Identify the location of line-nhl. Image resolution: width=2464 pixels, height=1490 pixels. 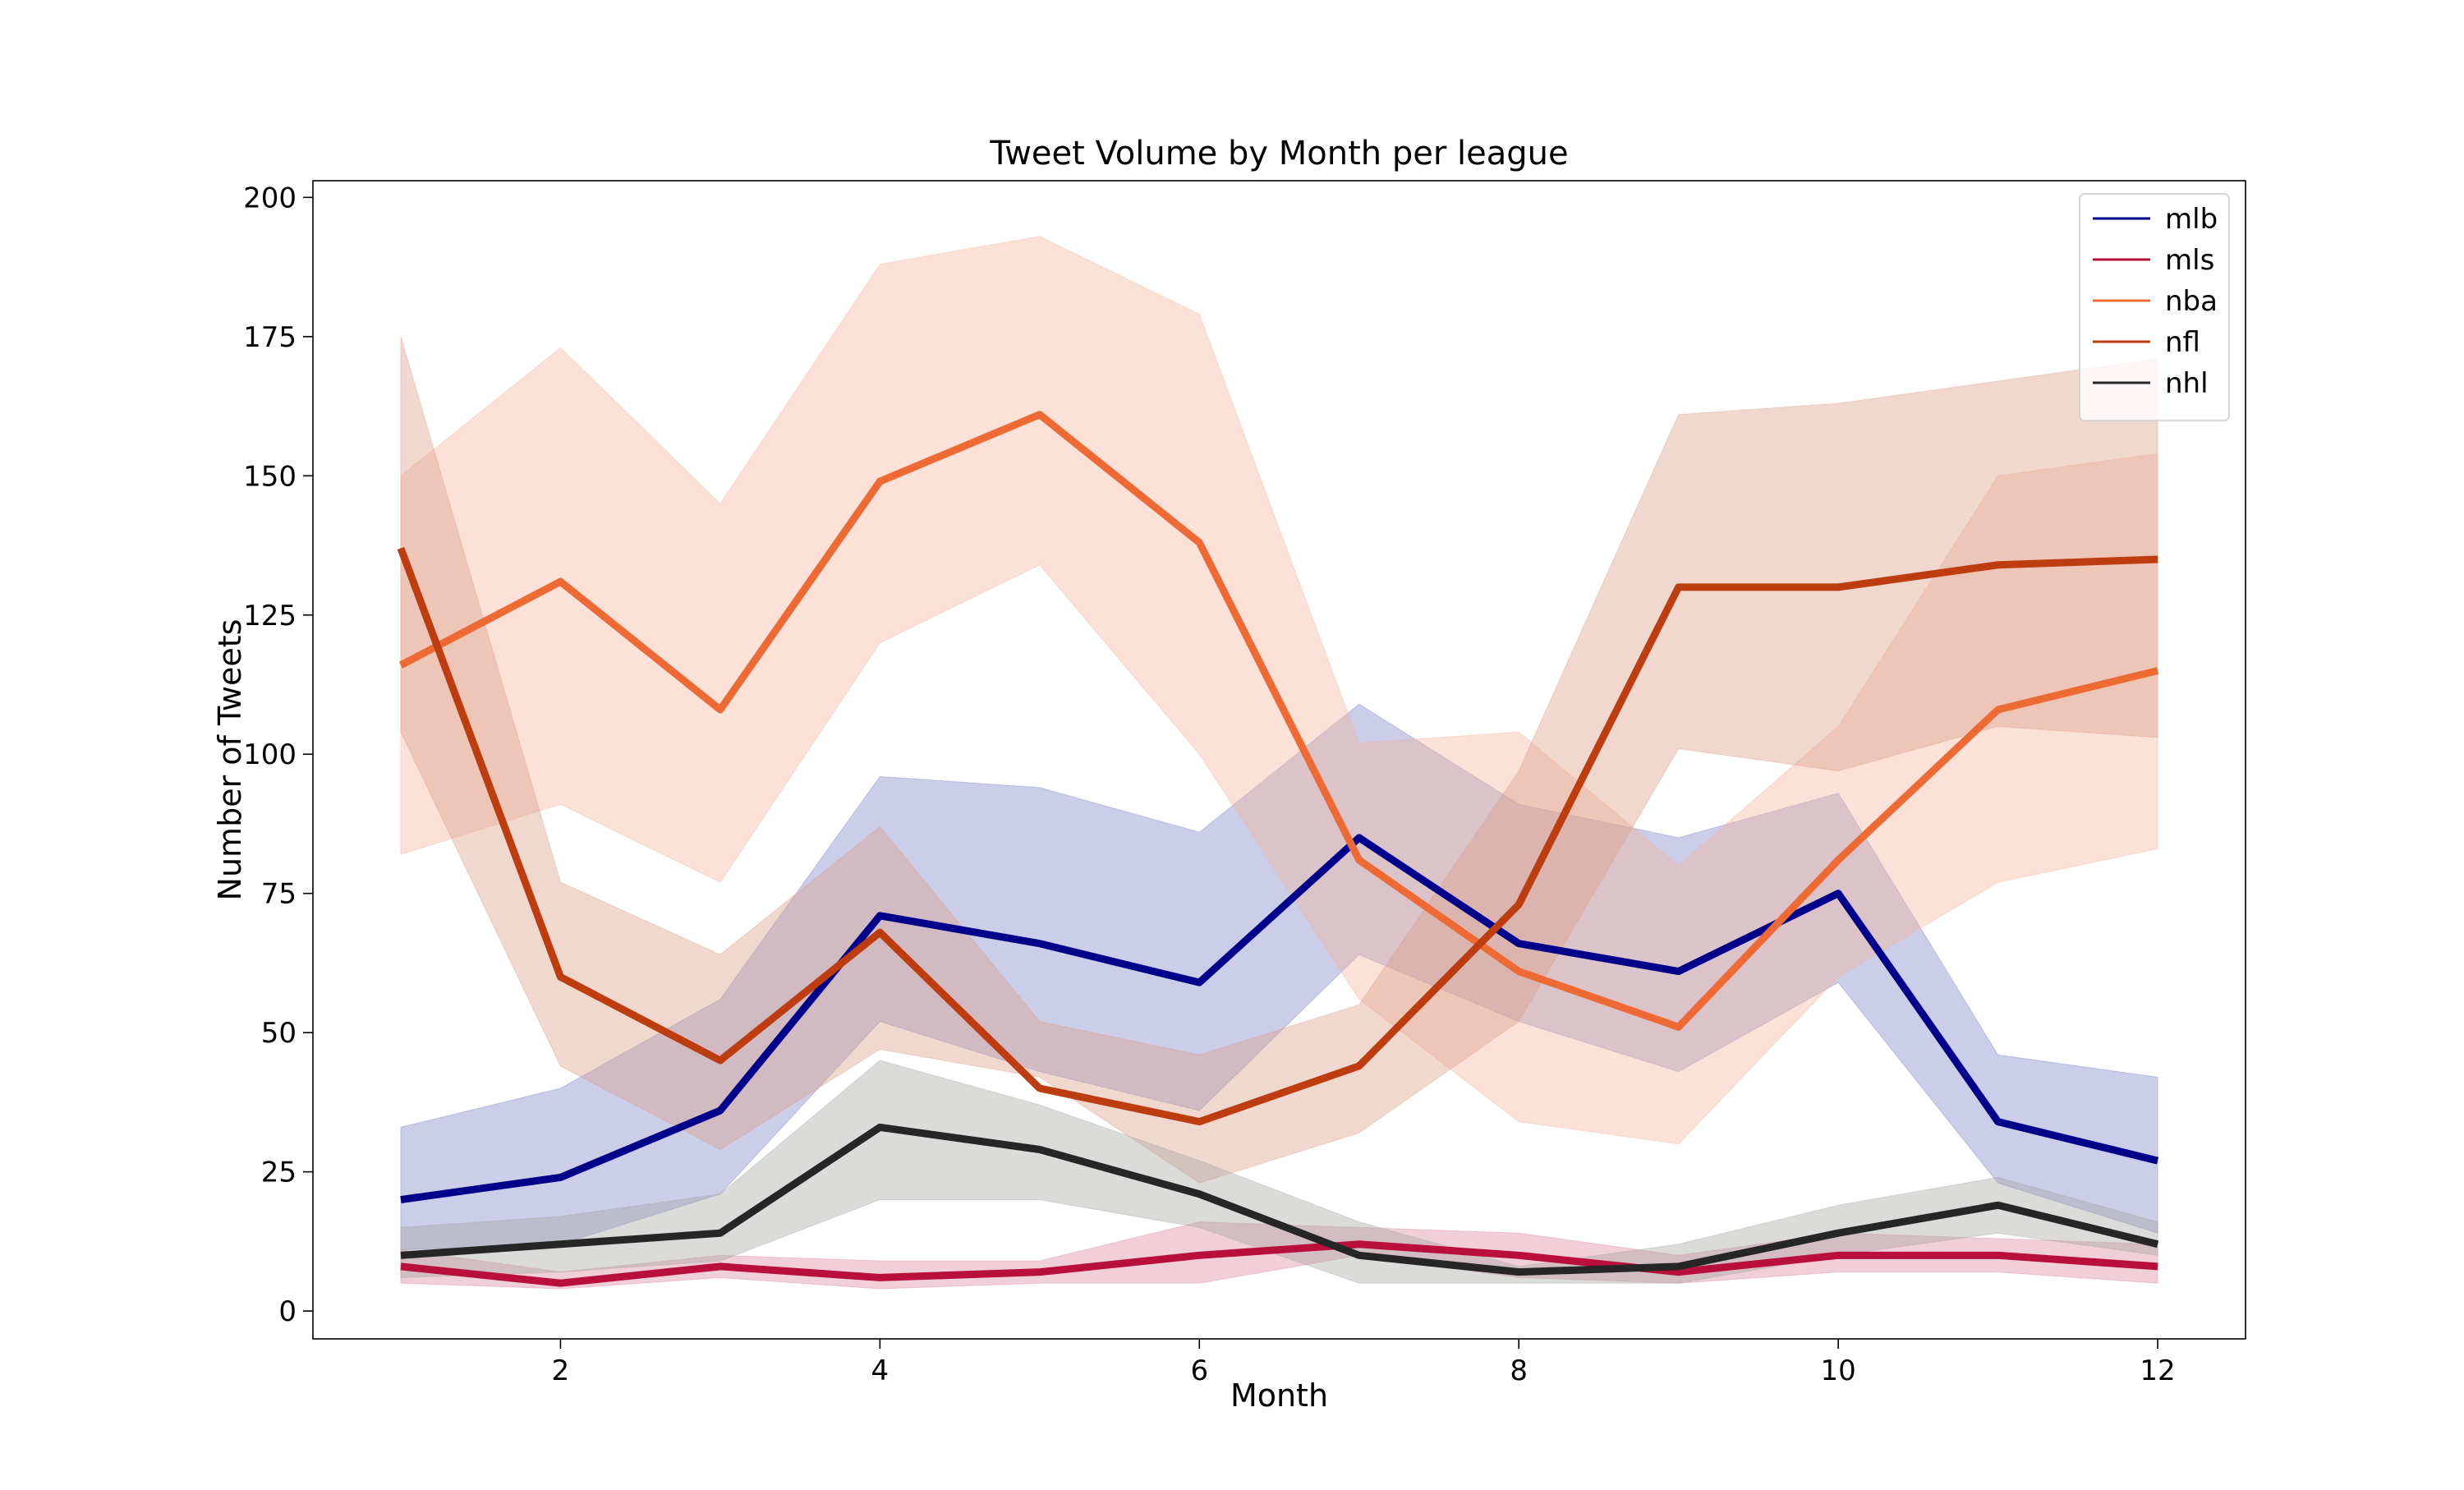
(1279, 1199).